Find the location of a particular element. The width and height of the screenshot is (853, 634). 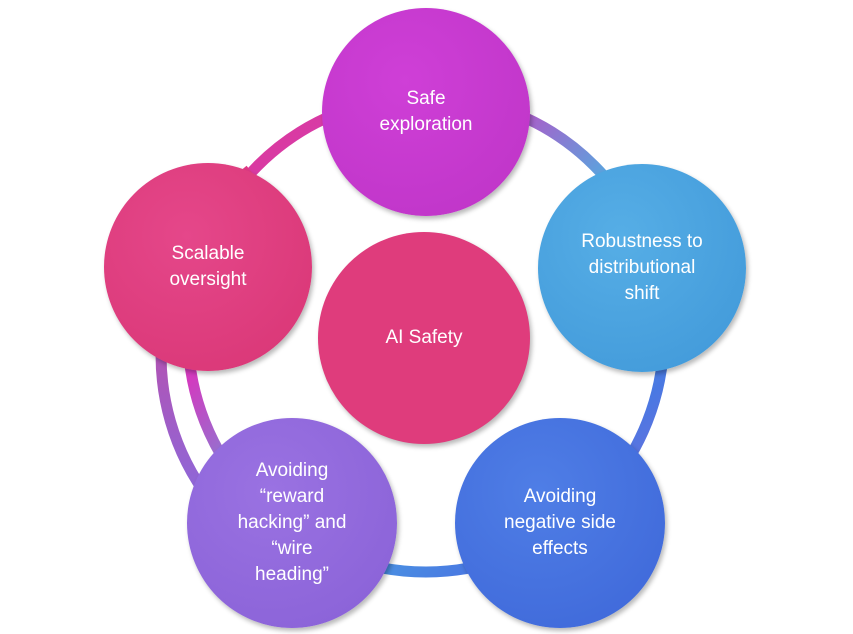

node-robustness-to-distributional-shift: Robustness to distributional shift is located at coordinates (642, 268).